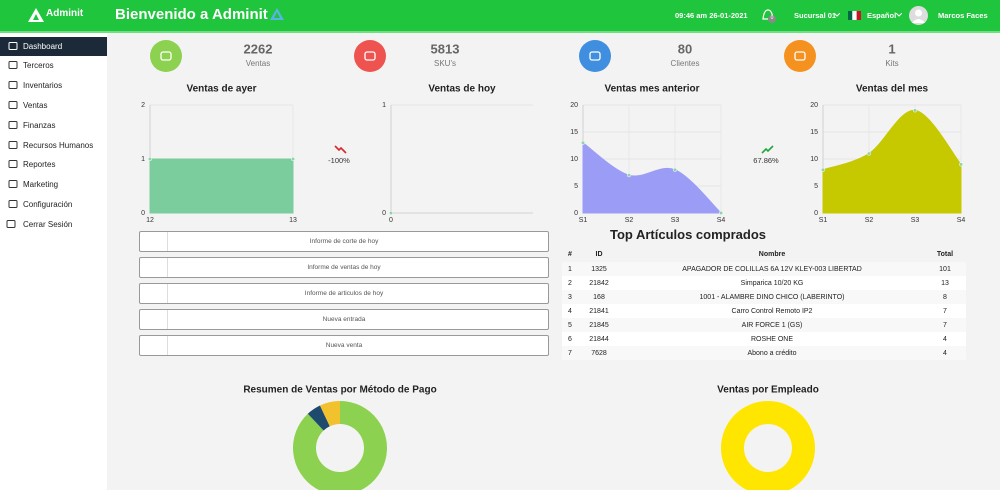 Image resolution: width=1000 pixels, height=490 pixels. Describe the element at coordinates (599, 269) in the screenshot. I see `table-cell: 1325` at that location.